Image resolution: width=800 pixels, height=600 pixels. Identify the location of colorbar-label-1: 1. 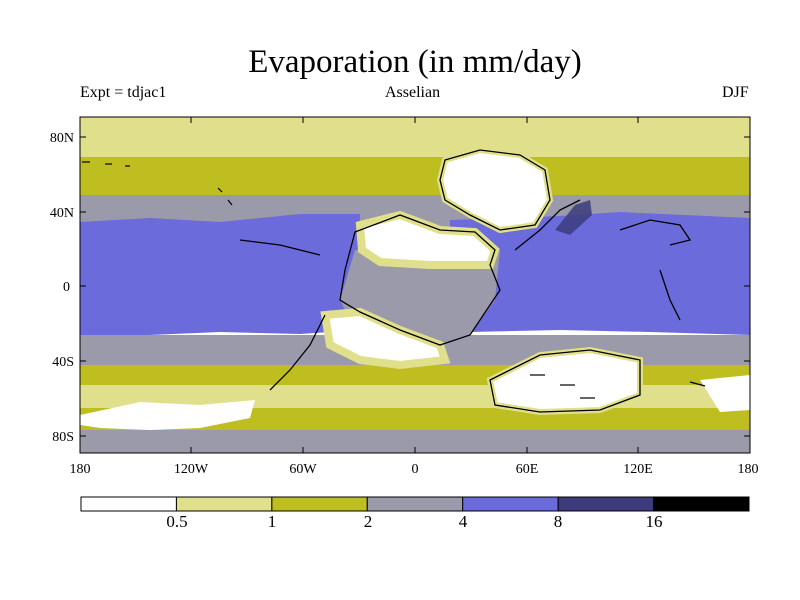
(272, 521).